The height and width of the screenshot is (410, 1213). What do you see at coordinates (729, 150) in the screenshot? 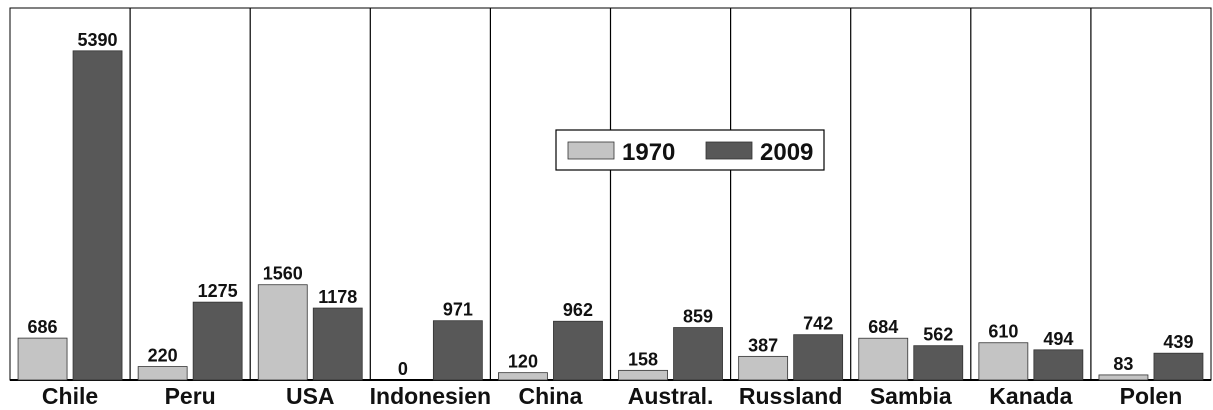
I see `legend-swatch-2009` at bounding box center [729, 150].